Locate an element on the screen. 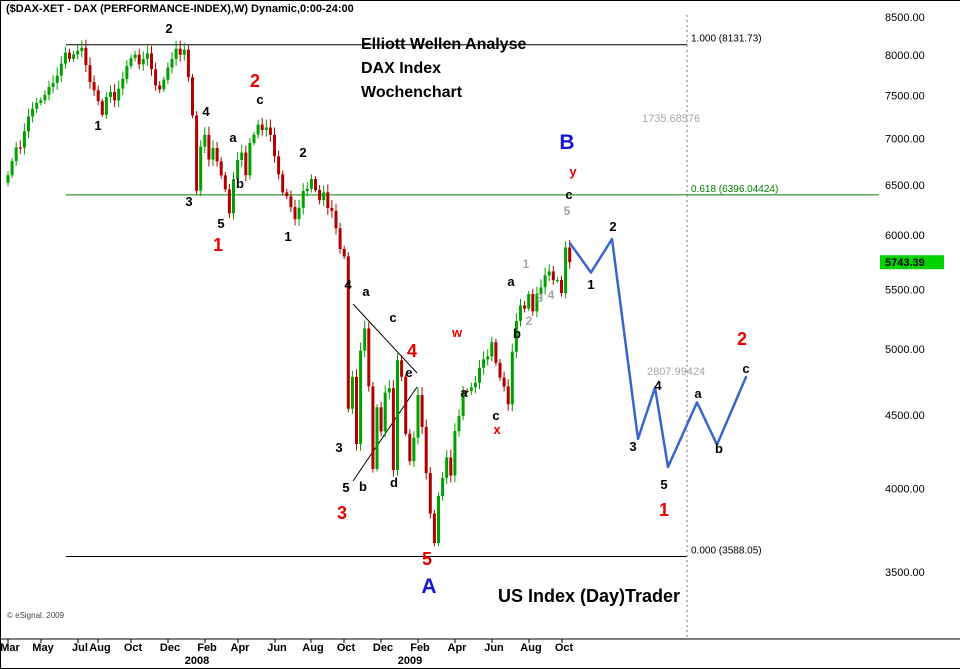 The width and height of the screenshot is (960, 669). last-price-value: 5743.39 is located at coordinates (905, 263).